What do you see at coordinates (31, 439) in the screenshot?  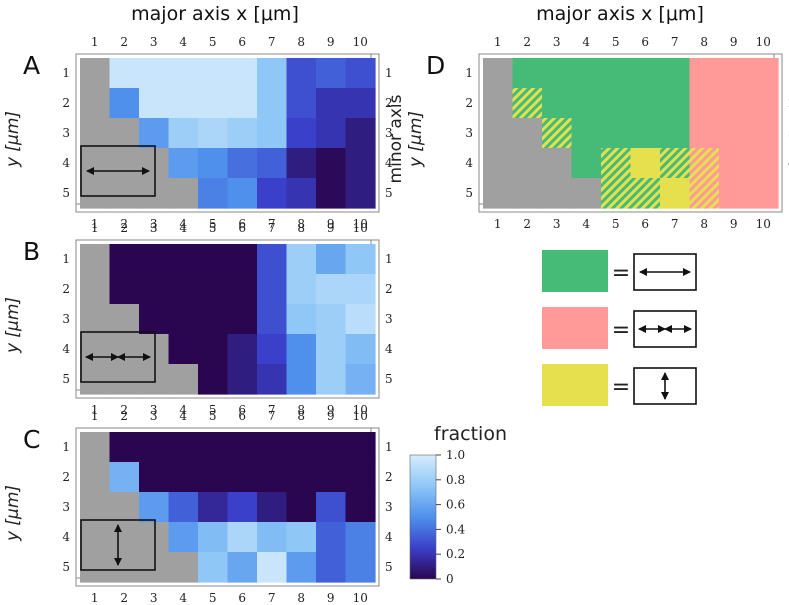 I see `panel-label: C` at bounding box center [31, 439].